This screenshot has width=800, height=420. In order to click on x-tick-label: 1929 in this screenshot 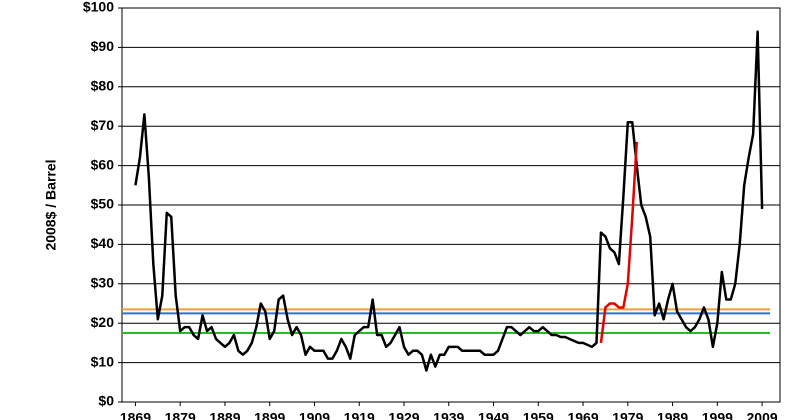, I will do `click(403, 415)`.